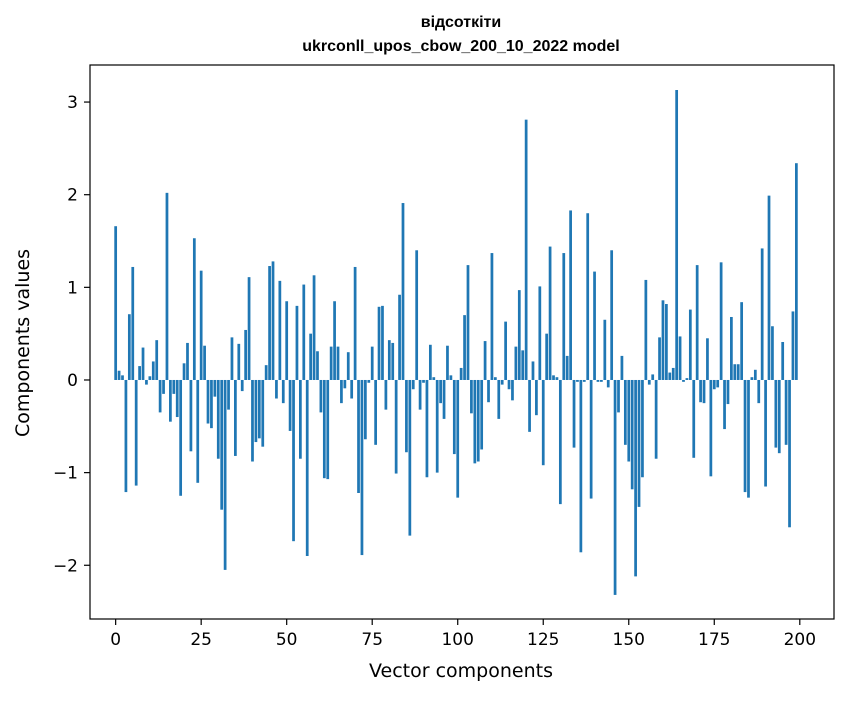  Describe the element at coordinates (461, 22) in the screenshot. I see `chart-title: відсоткіти` at that location.